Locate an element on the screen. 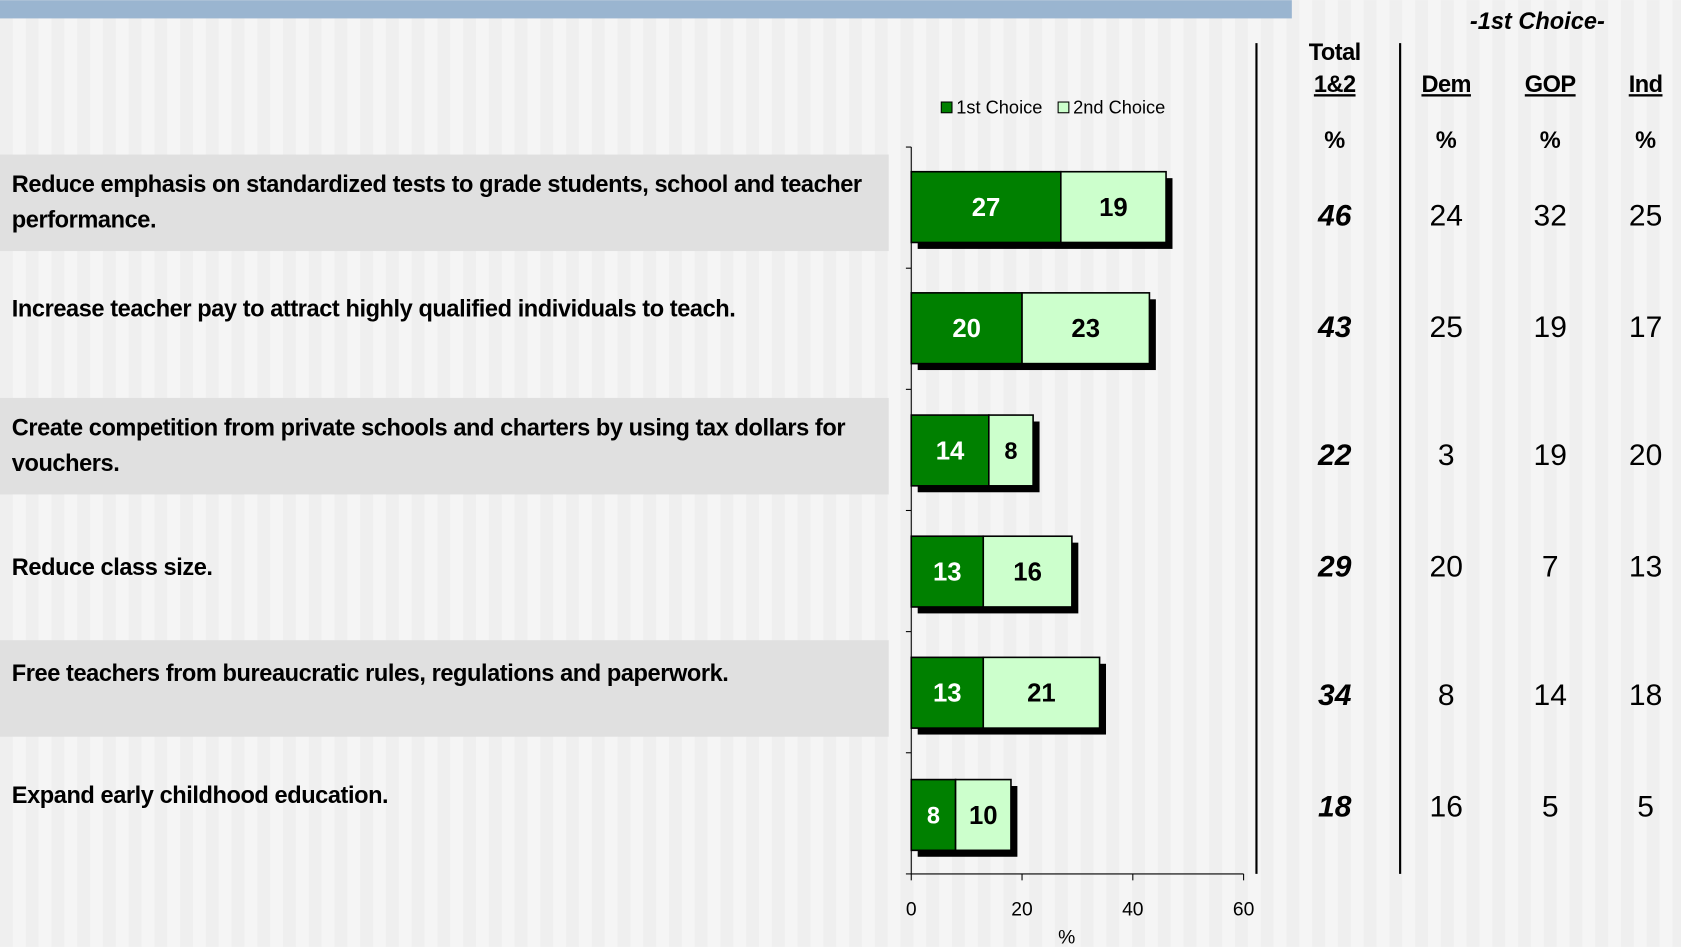 The image size is (1681, 947). bar-value-label: 27 is located at coordinates (986, 208).